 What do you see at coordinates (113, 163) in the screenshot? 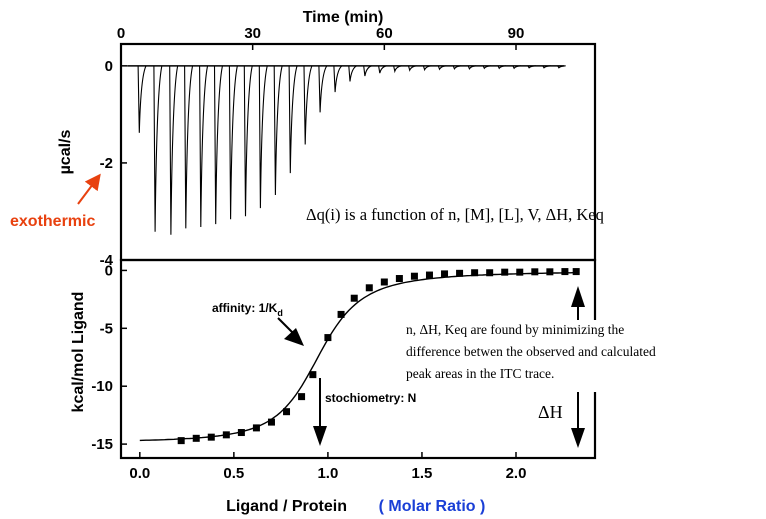
I see `ucal-axis-ticks: 0 -2 -4` at bounding box center [113, 163].